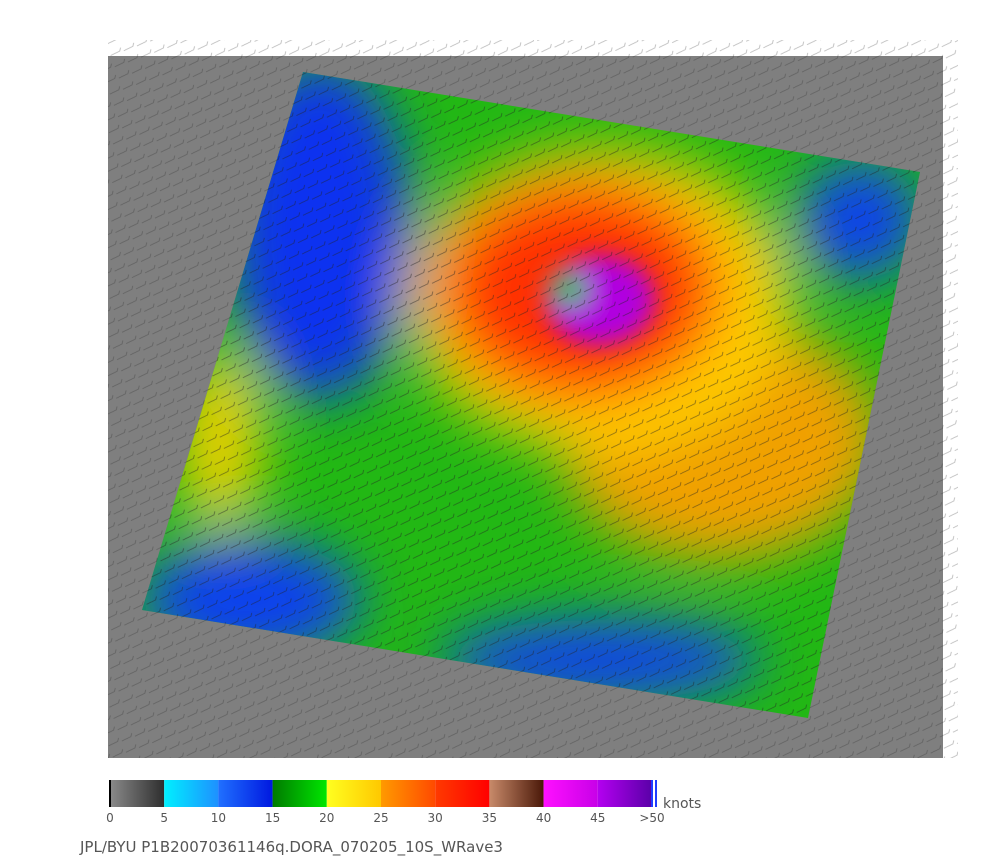 The image size is (1000, 861). What do you see at coordinates (380, 818) in the screenshot?
I see `colorbar-tick-label: 25` at bounding box center [380, 818].